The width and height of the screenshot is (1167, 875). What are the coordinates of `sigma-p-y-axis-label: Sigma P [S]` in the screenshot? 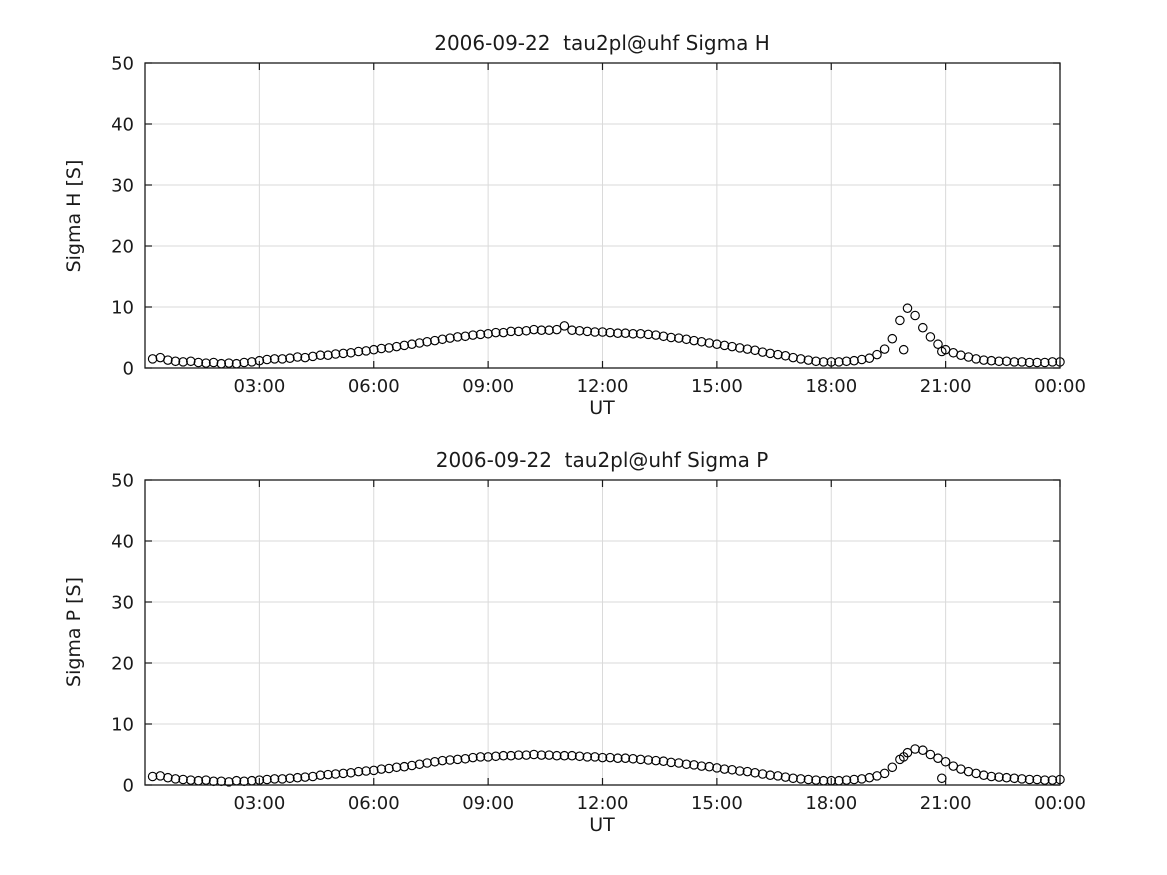 It's located at (74, 632).